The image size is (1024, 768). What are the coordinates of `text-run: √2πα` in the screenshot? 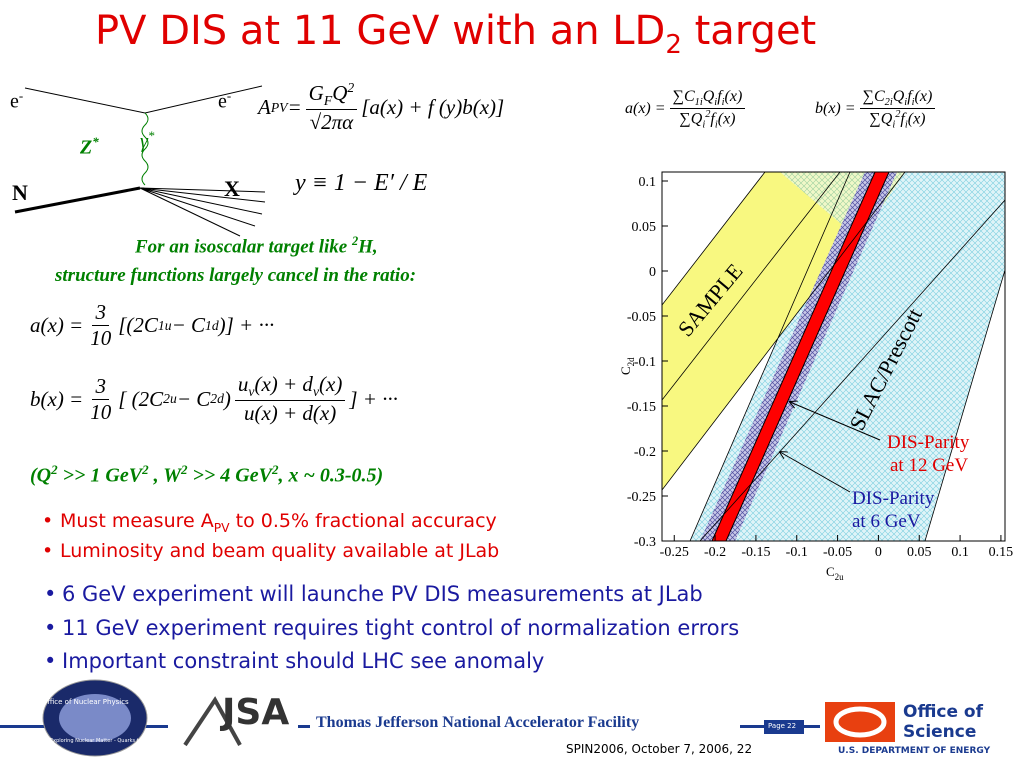 It's located at (331, 122).